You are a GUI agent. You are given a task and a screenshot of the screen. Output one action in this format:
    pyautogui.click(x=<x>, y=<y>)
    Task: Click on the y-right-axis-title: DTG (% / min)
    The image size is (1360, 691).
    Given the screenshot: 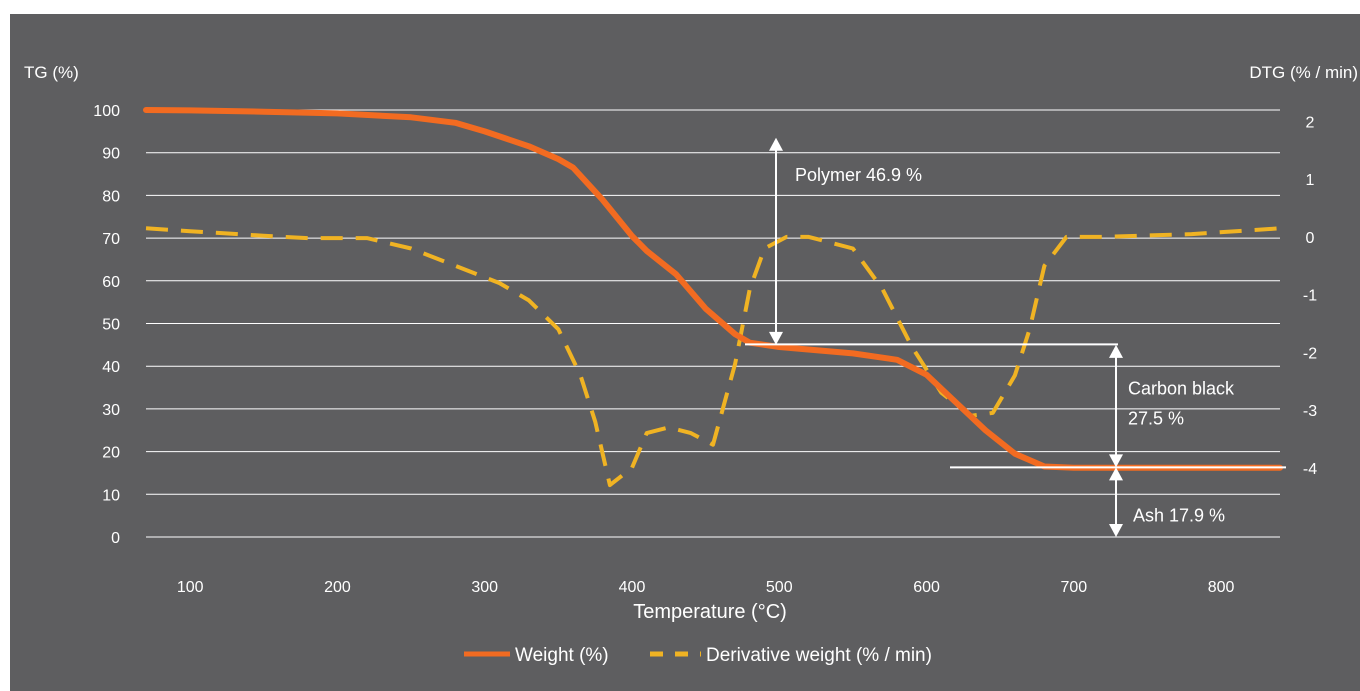 What is the action you would take?
    pyautogui.click(x=1303, y=72)
    